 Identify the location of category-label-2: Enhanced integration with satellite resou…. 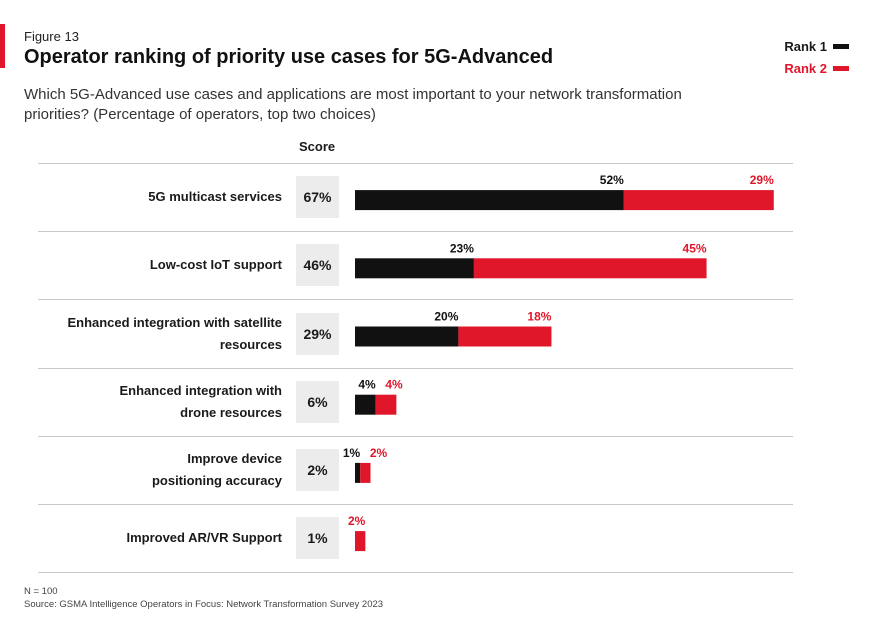
(152, 334).